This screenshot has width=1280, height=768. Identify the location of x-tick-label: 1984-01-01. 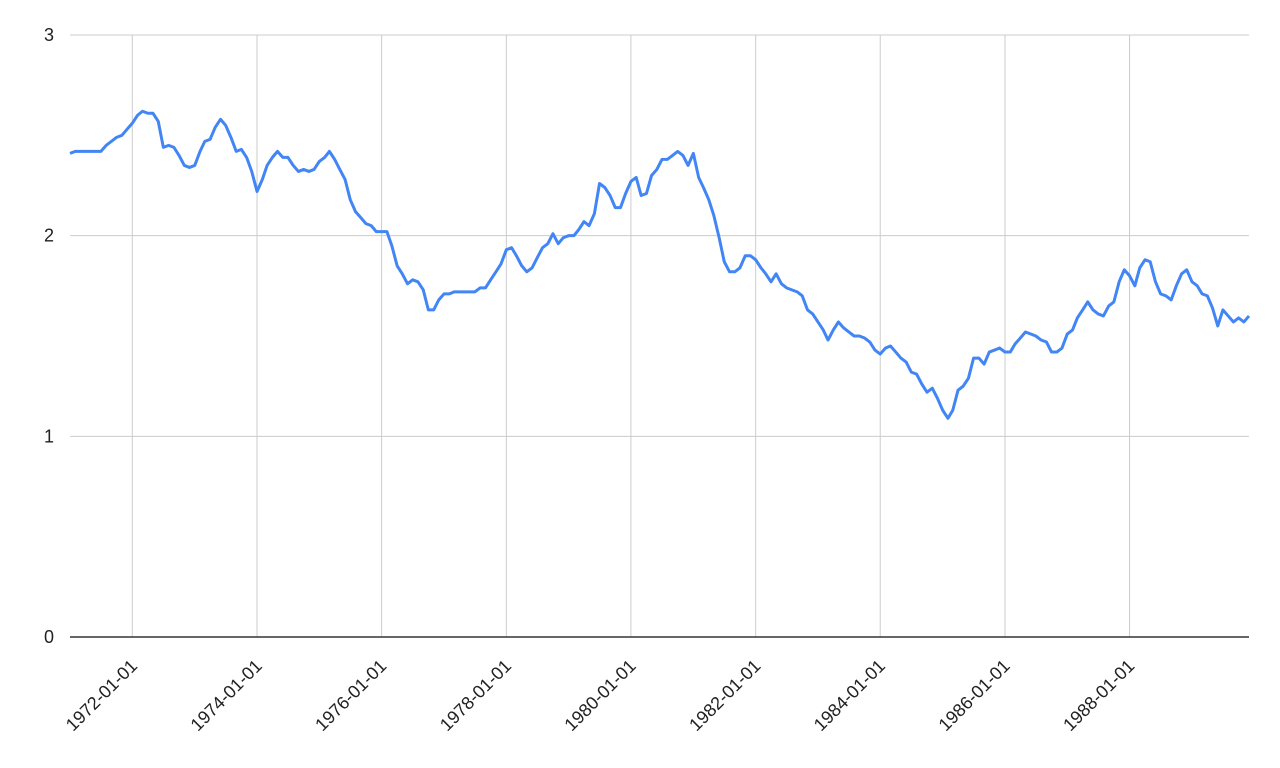
(849, 695).